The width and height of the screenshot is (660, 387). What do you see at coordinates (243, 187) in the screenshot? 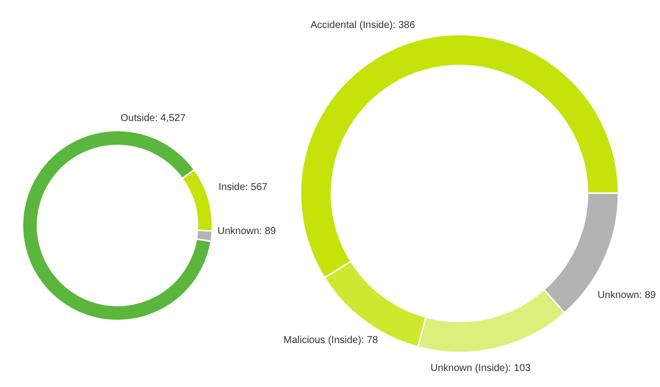
I see `slice-label: Inside: 567` at bounding box center [243, 187].